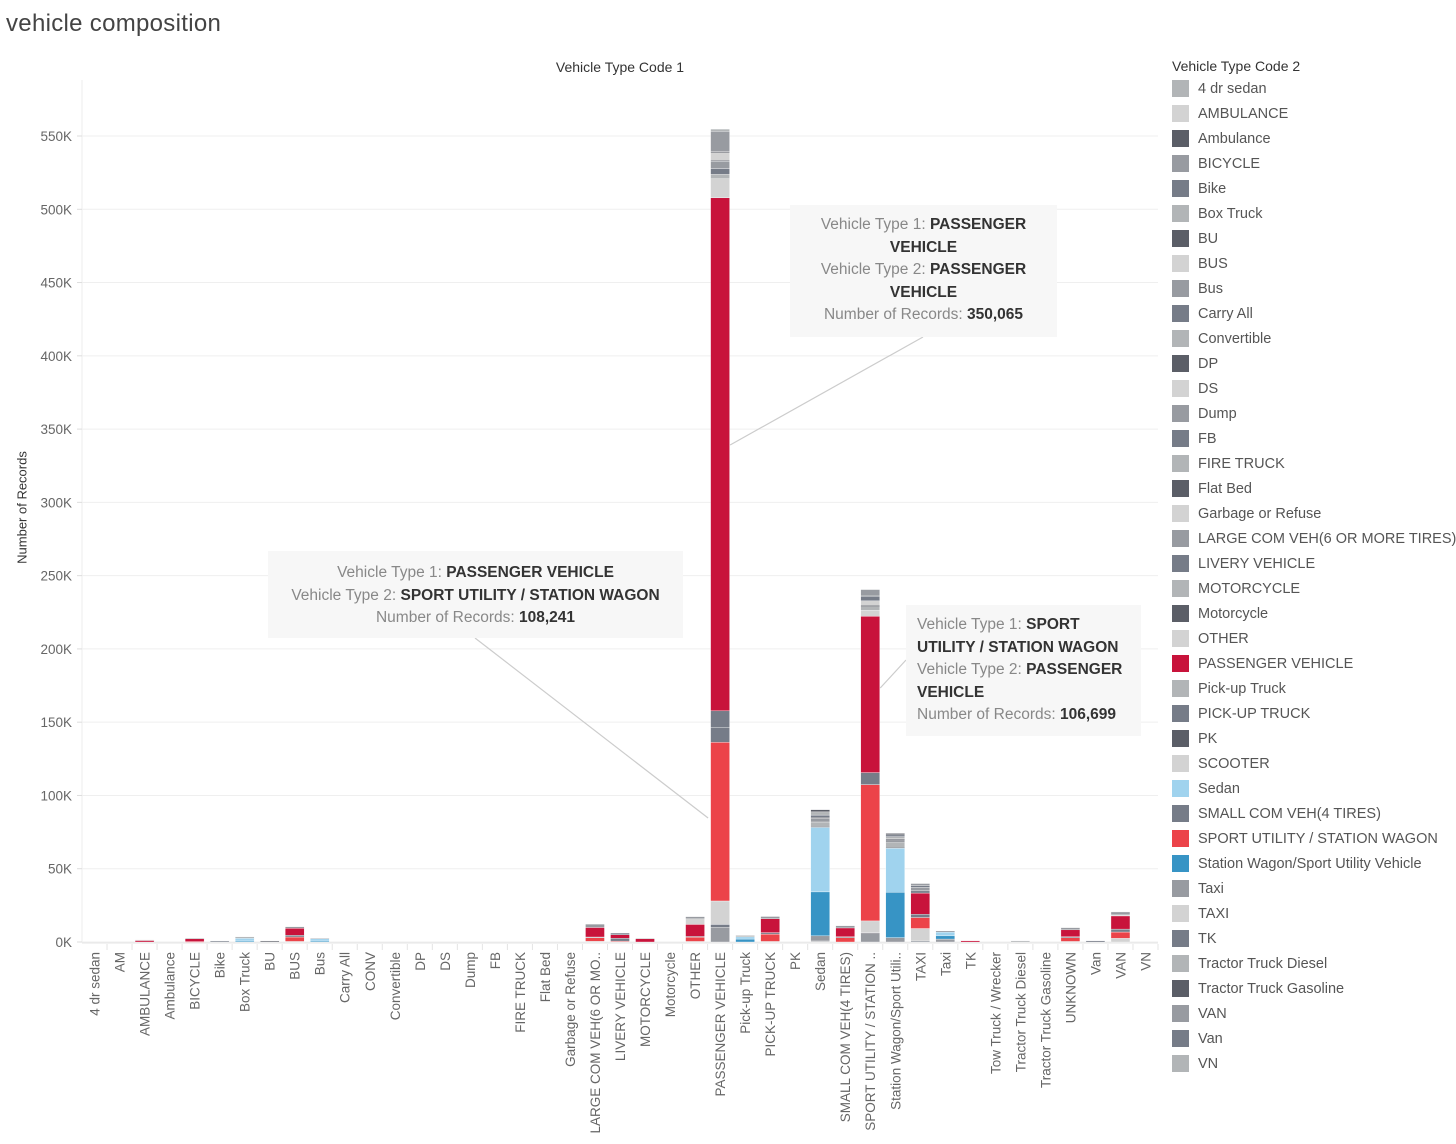  Describe the element at coordinates (1314, 738) in the screenshot. I see `legend-item: PK` at that location.